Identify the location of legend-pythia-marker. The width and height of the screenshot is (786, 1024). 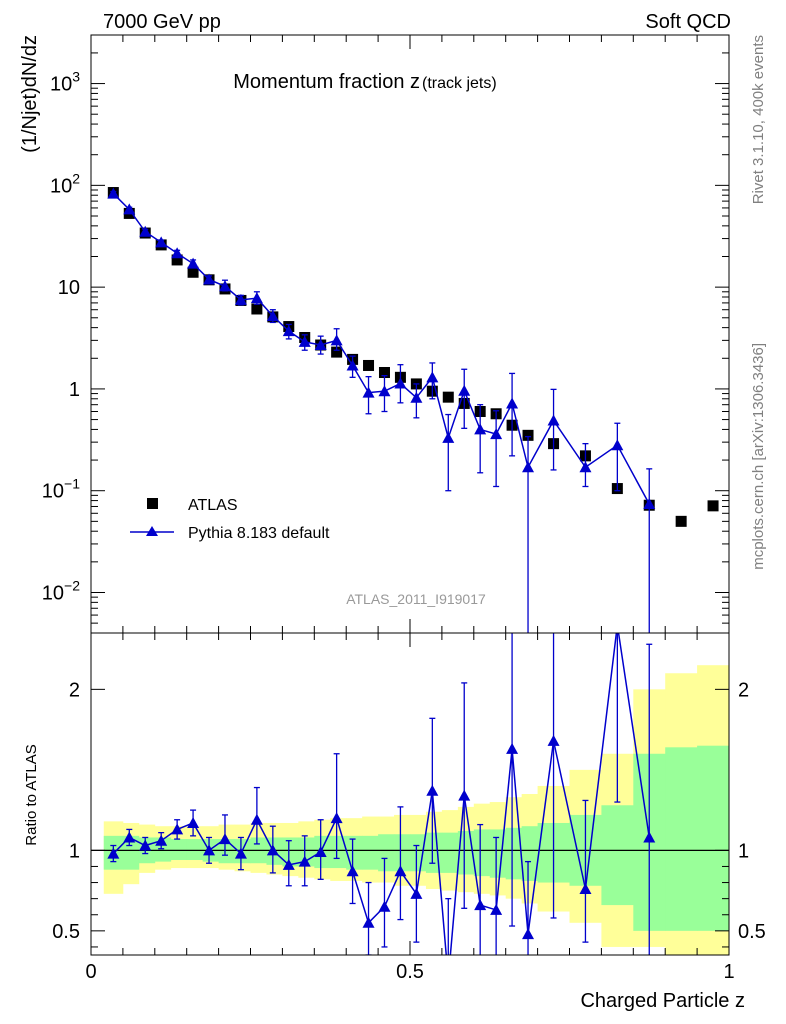
(152, 531).